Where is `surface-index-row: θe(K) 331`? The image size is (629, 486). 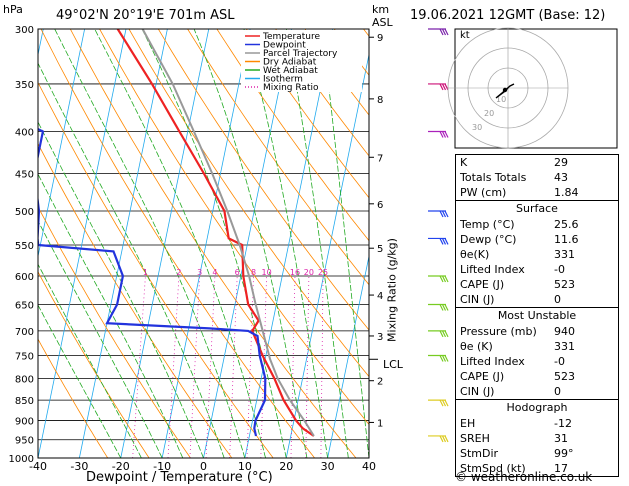 surface-index-row: θe(K) 331 is located at coordinates (537, 254).